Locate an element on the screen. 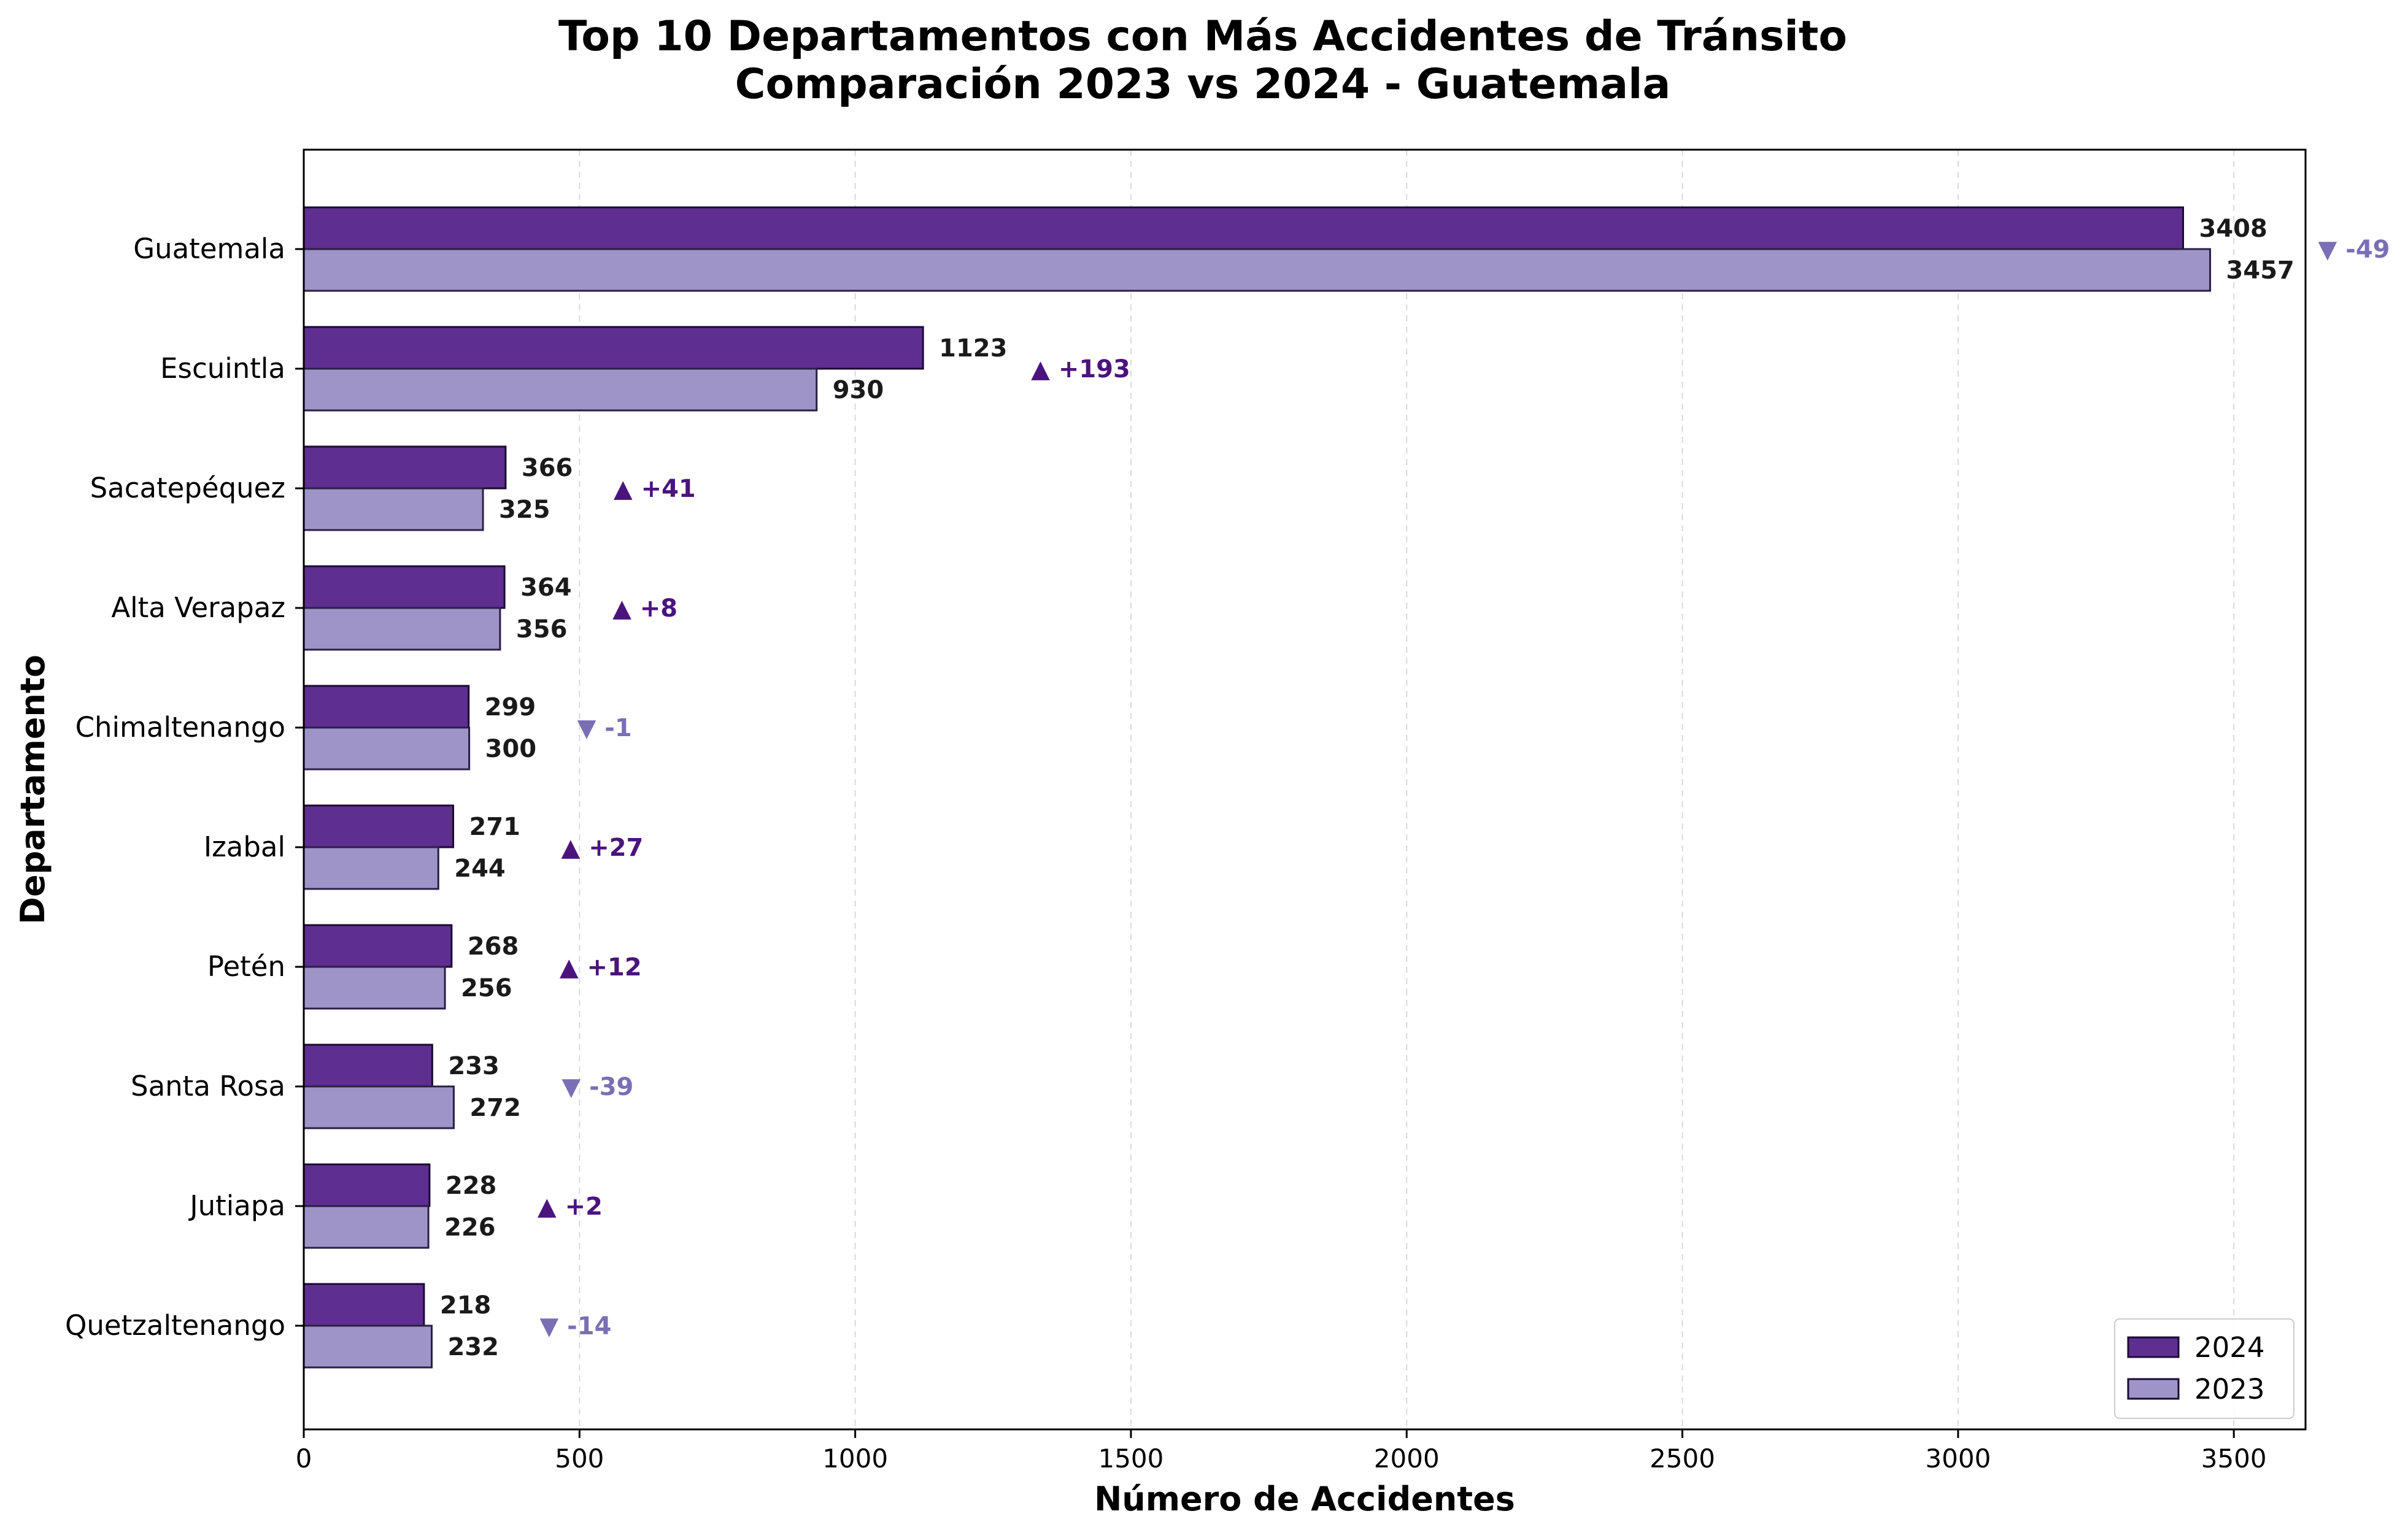  y-tick-label-0: Guatemala is located at coordinates (209, 249).